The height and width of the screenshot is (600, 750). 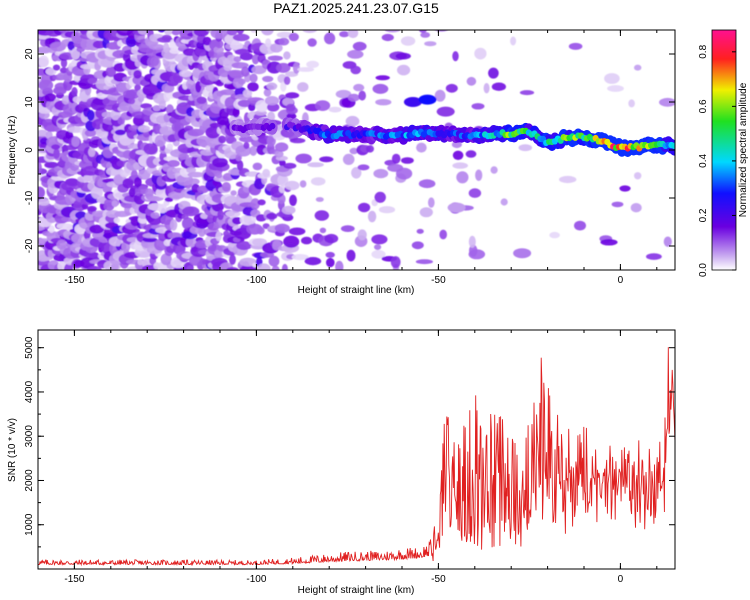 What do you see at coordinates (74, 579) in the screenshot?
I see `x-tick-label: -150` at bounding box center [74, 579].